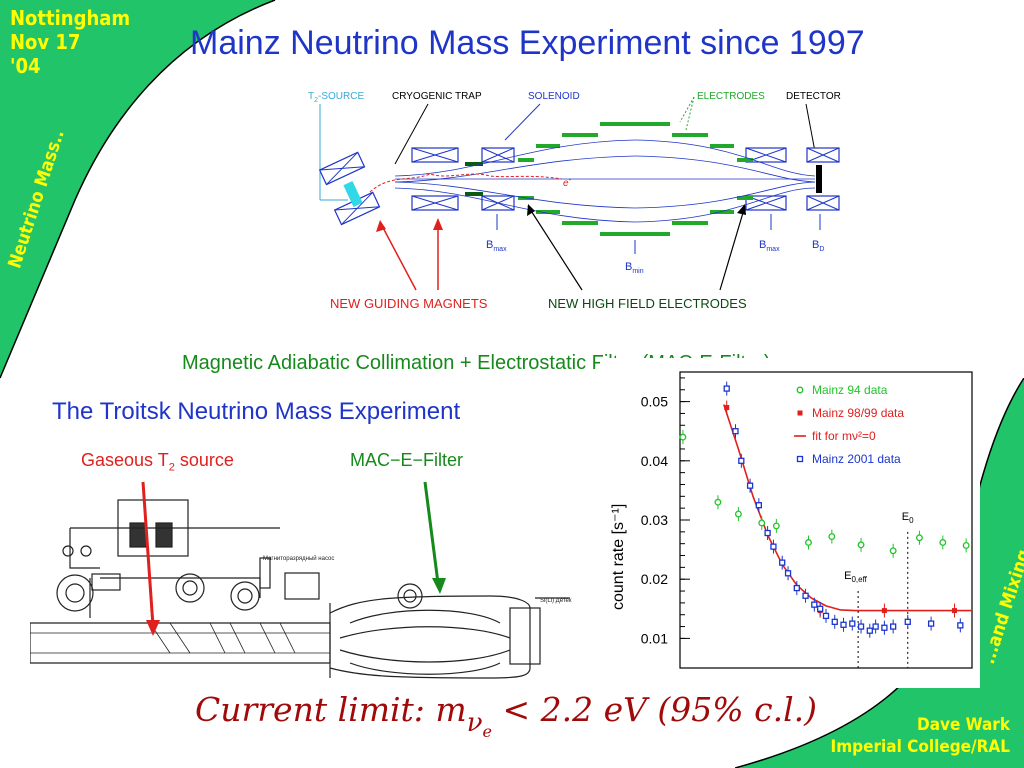 This screenshot has height=768, width=1024. I want to click on mac-e-filter-label: MAC−E−Filter, so click(407, 460).